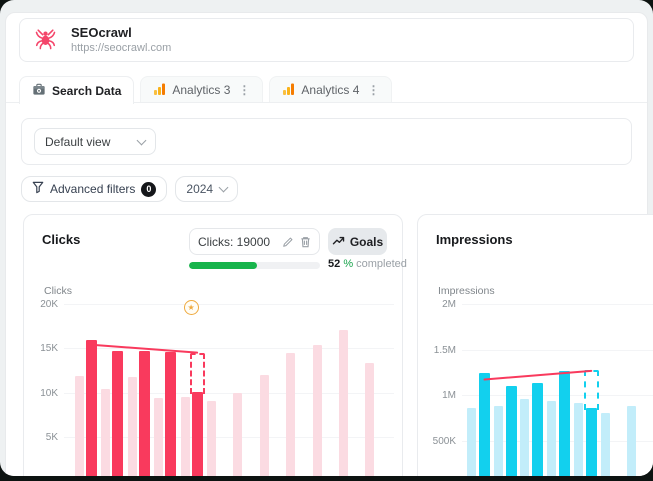 This screenshot has width=653, height=481. Describe the element at coordinates (557, 395) in the screenshot. I see `impressions-gridline-1M` at that location.